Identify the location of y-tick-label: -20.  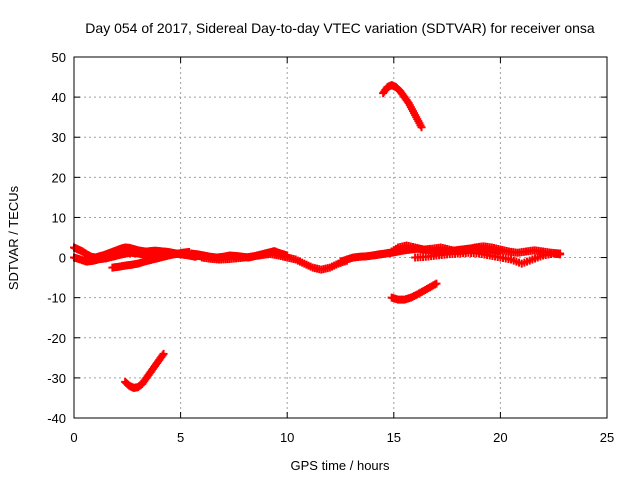
(56, 338).